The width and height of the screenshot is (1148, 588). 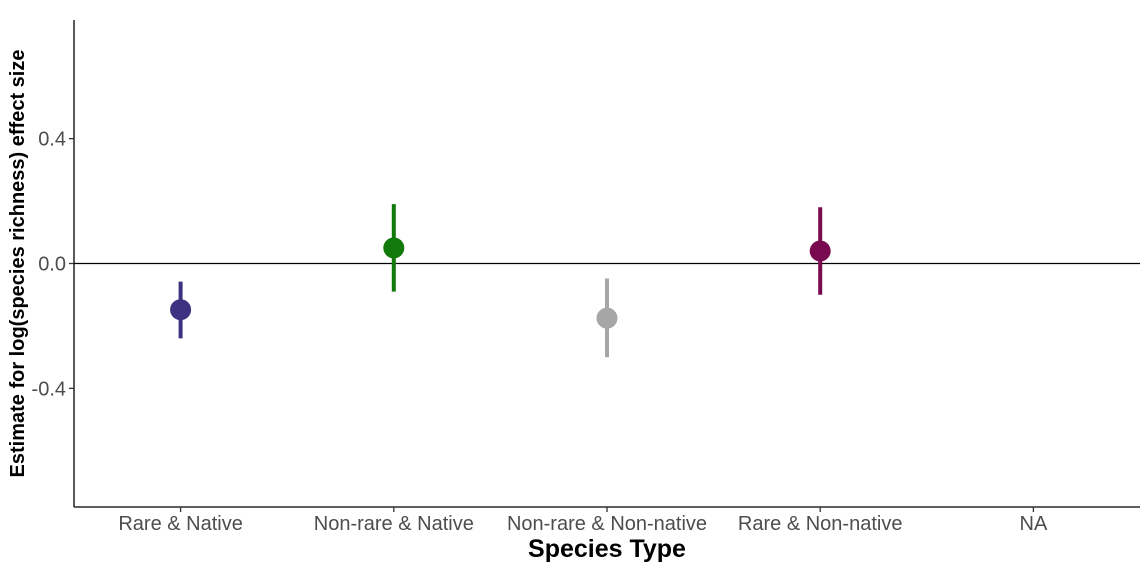 What do you see at coordinates (394, 524) in the screenshot?
I see `x-tick-label: Non-rare & Native` at bounding box center [394, 524].